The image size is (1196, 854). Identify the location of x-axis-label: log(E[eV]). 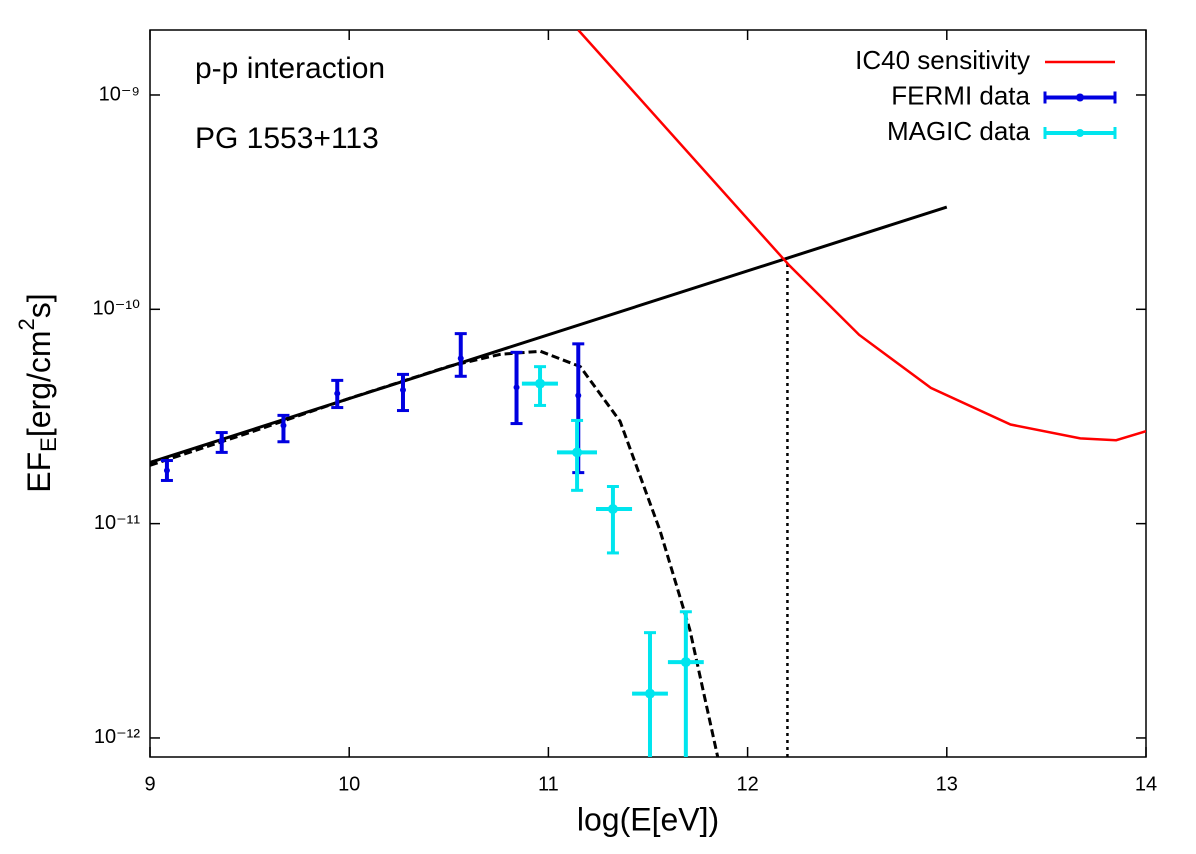
(648, 819).